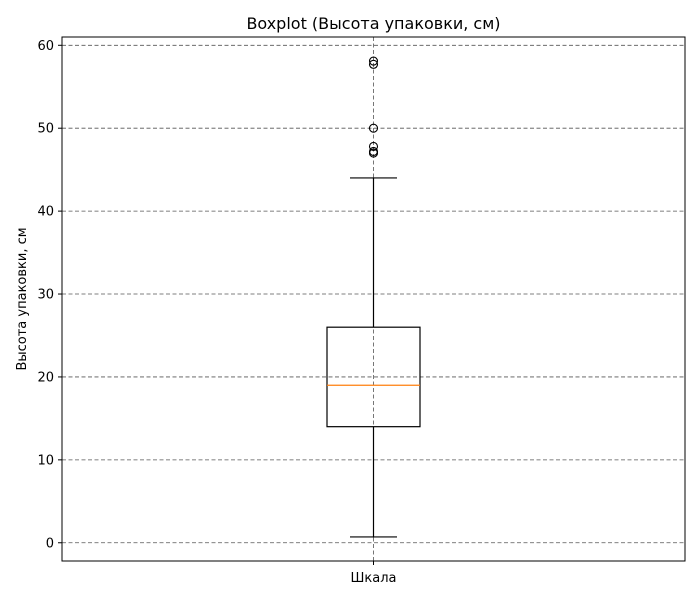 This screenshot has height=600, width=700. I want to click on y-tick-label: 40, so click(45, 212).